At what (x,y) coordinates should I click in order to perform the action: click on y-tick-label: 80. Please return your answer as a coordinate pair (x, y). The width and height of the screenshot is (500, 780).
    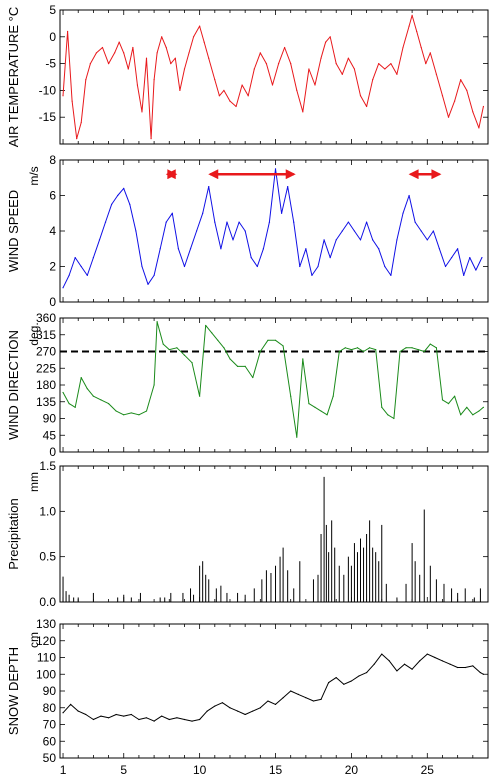
    Looking at the image, I should click on (50, 708).